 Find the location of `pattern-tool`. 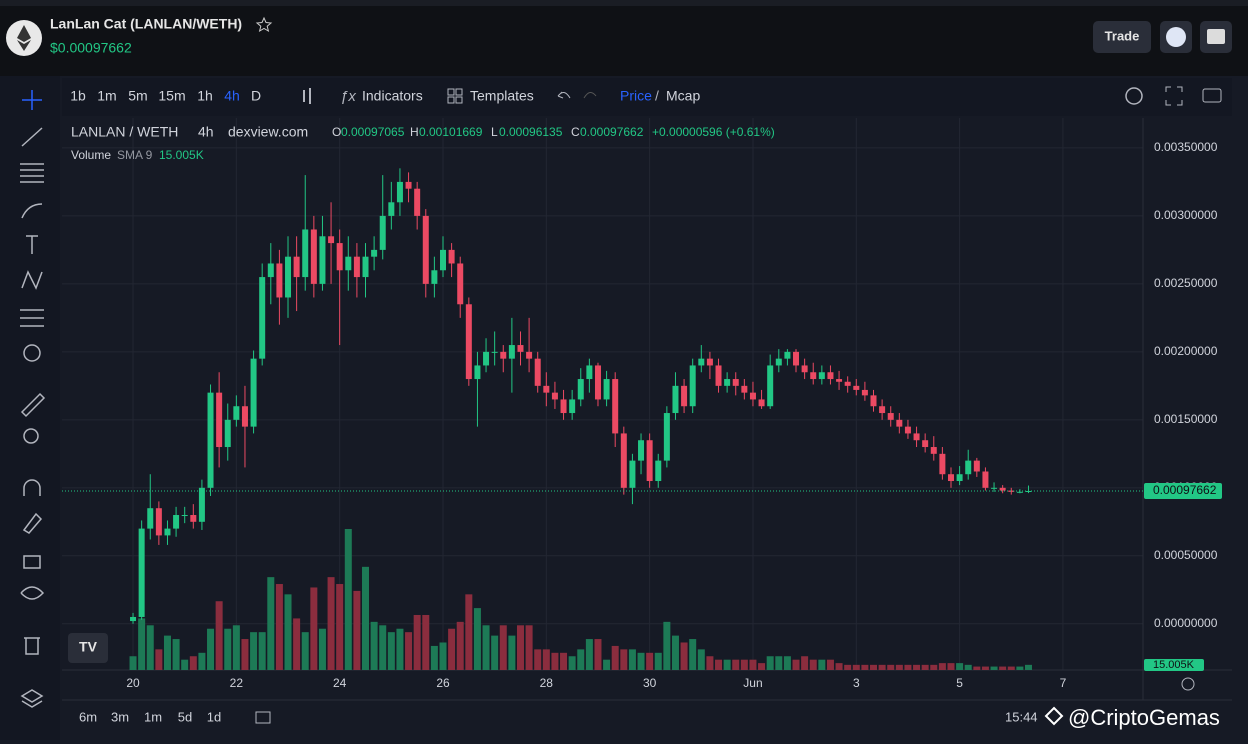

pattern-tool is located at coordinates (32, 280).